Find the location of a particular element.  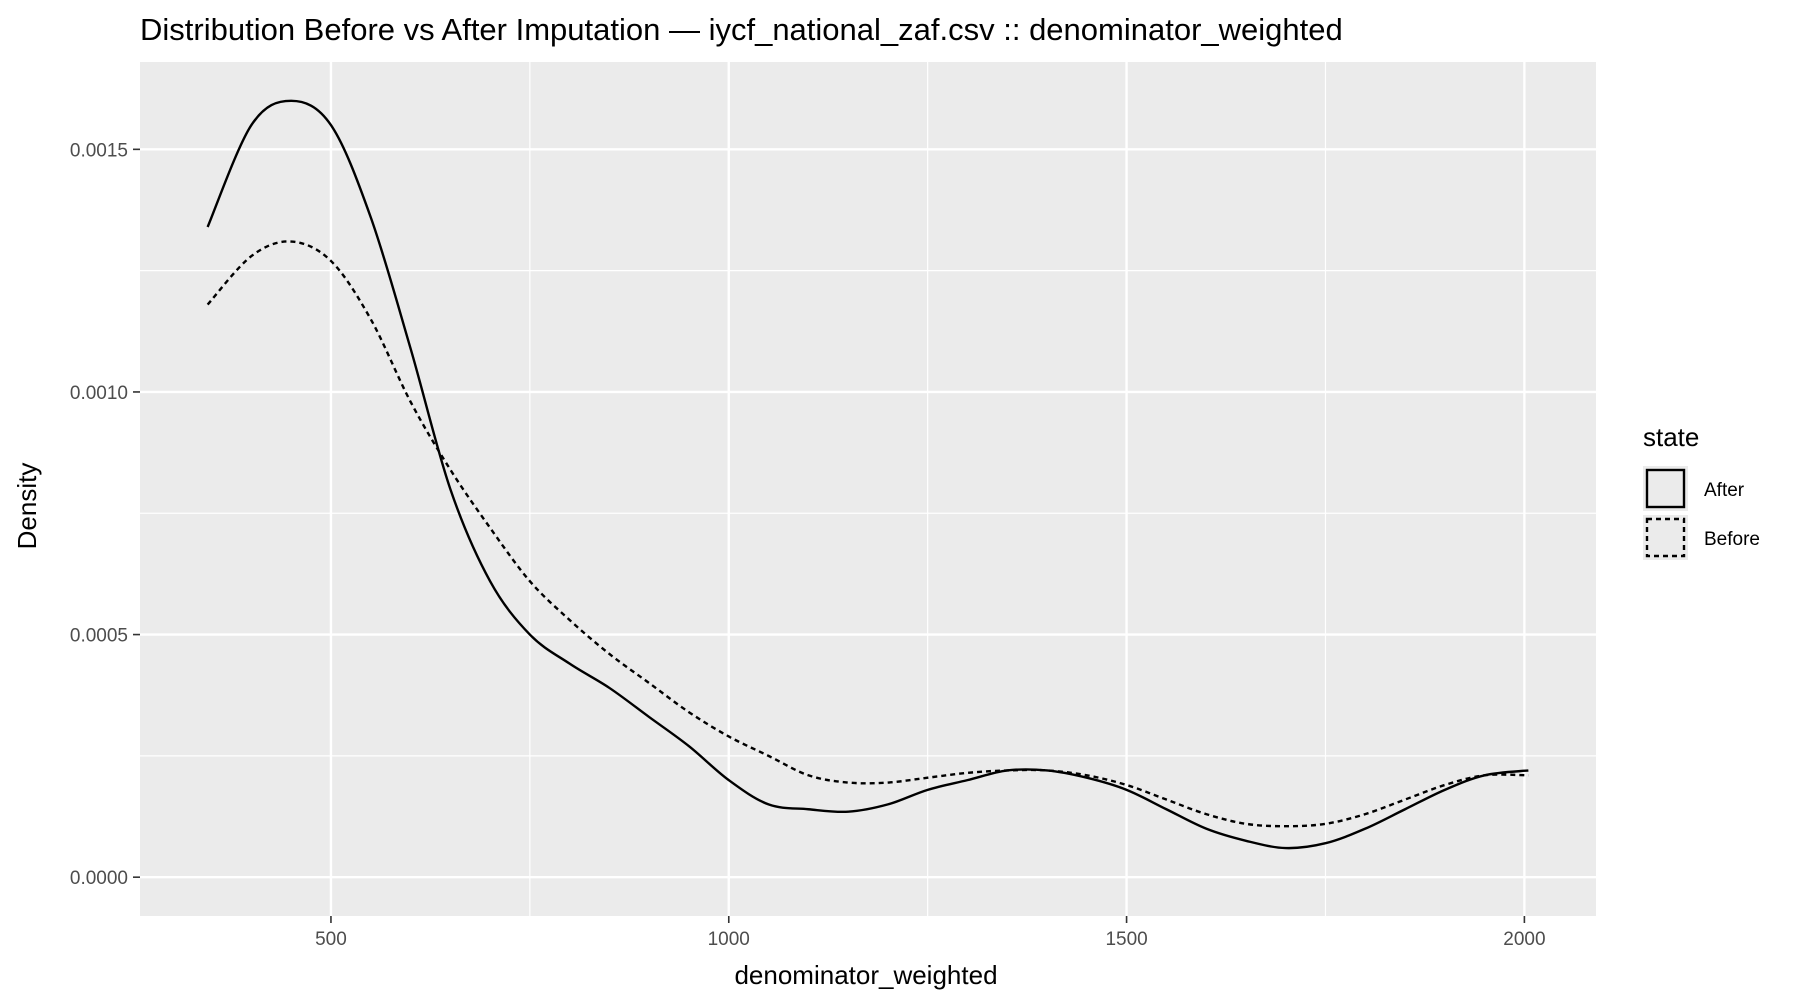

legend-label: After is located at coordinates (1724, 490).